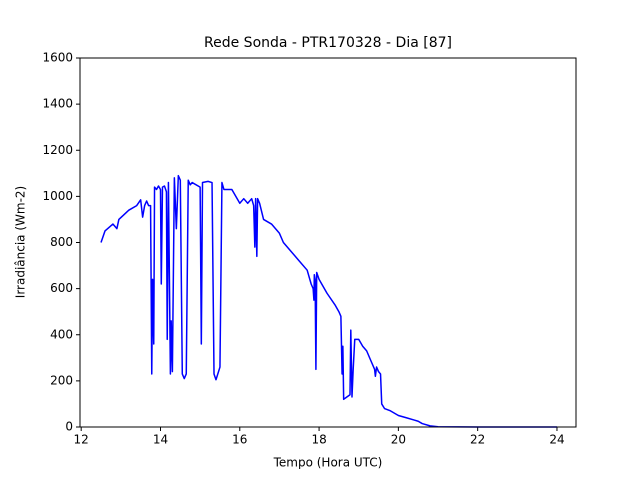 The width and height of the screenshot is (640, 480). I want to click on y-tick-label: 800, so click(61, 242).